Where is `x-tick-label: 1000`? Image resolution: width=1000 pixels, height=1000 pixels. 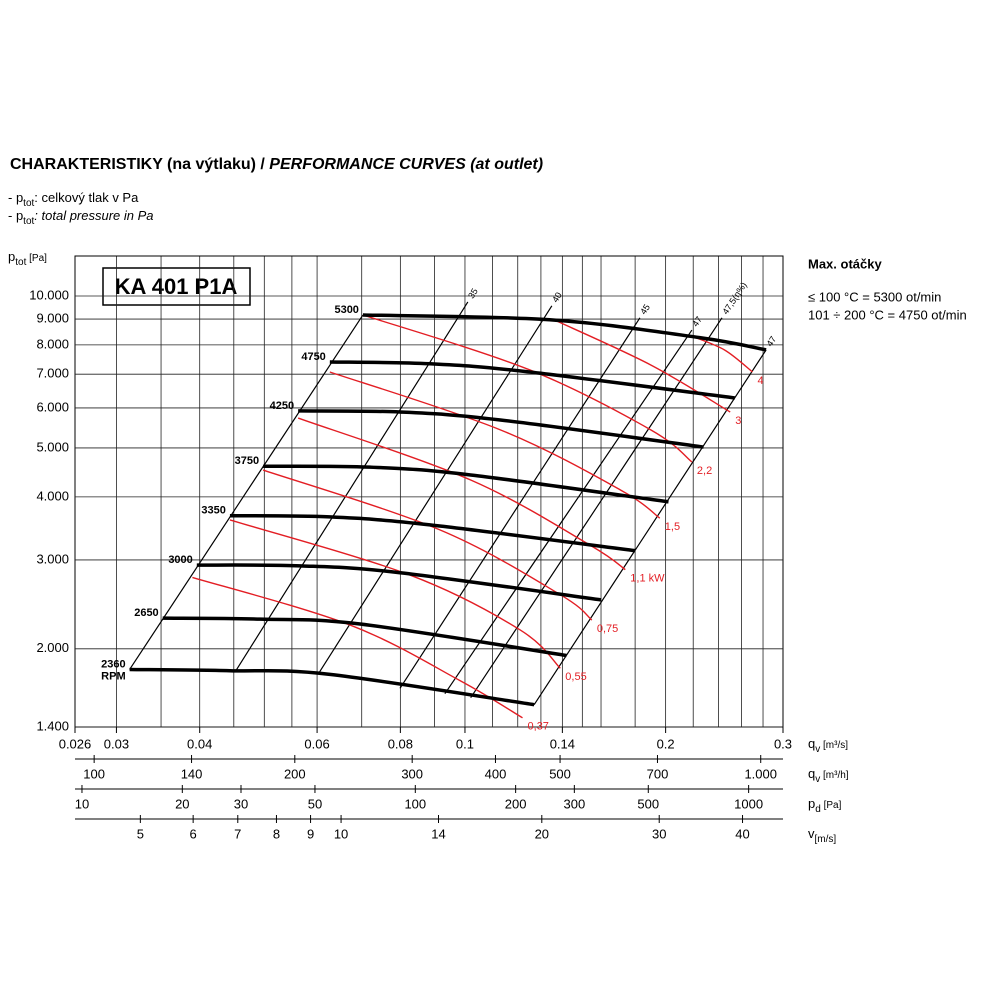
x-tick-label: 1000 is located at coordinates (748, 803).